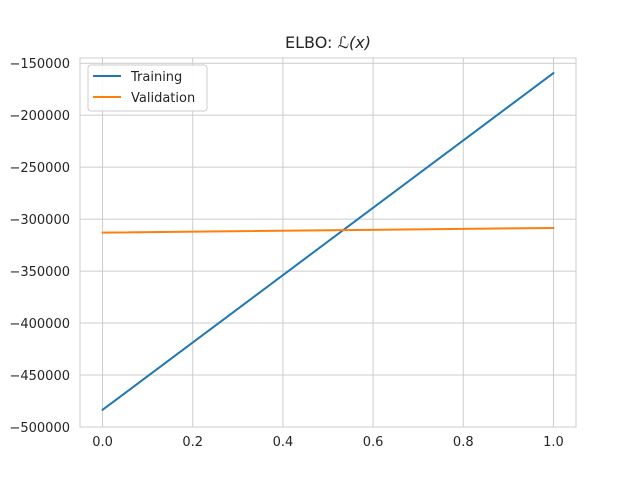 This screenshot has height=480, width=640. Describe the element at coordinates (553, 442) in the screenshot. I see `x-tick-label: 1.0` at that location.